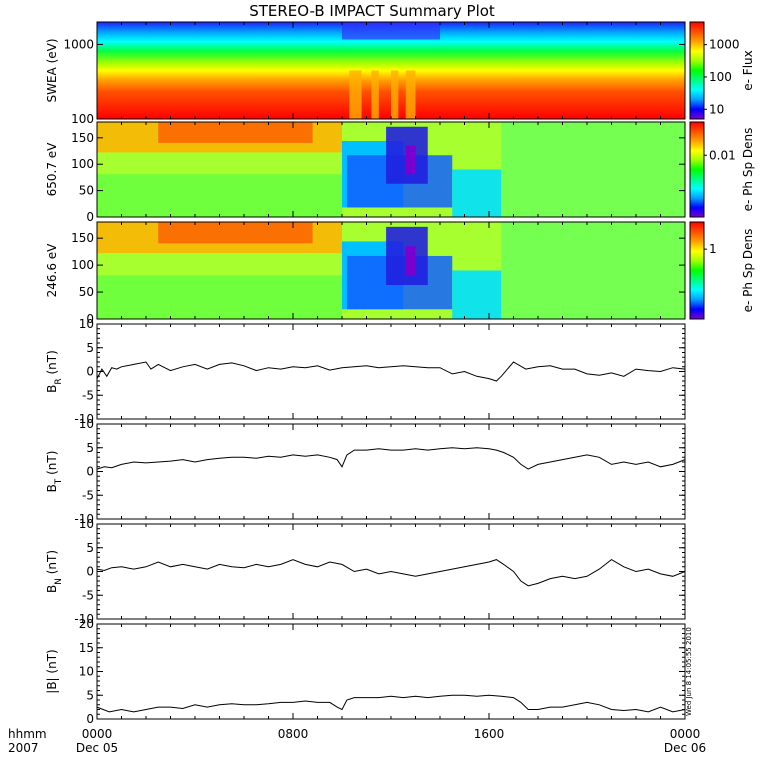 The height and width of the screenshot is (780, 780). I want to click on y-axis-label-sub: R, so click(59, 381).